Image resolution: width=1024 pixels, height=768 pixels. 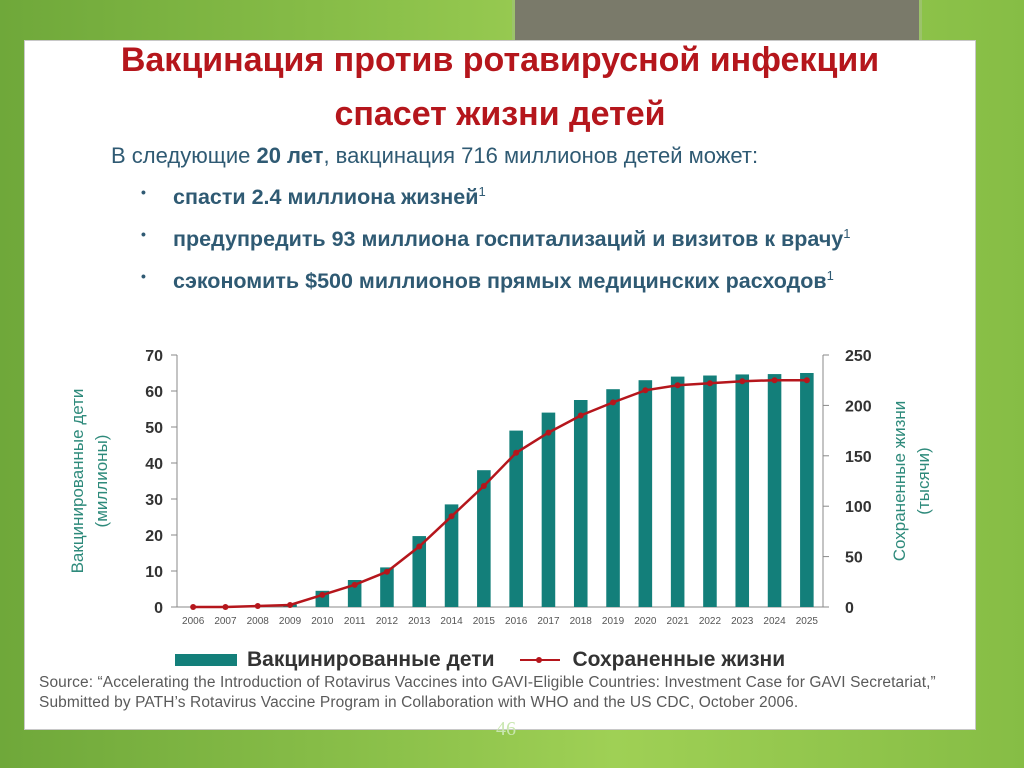 What do you see at coordinates (541, 155) in the screenshot?
I see `intro-suffix: , вакцинация 716 миллионов детей может:` at bounding box center [541, 155].